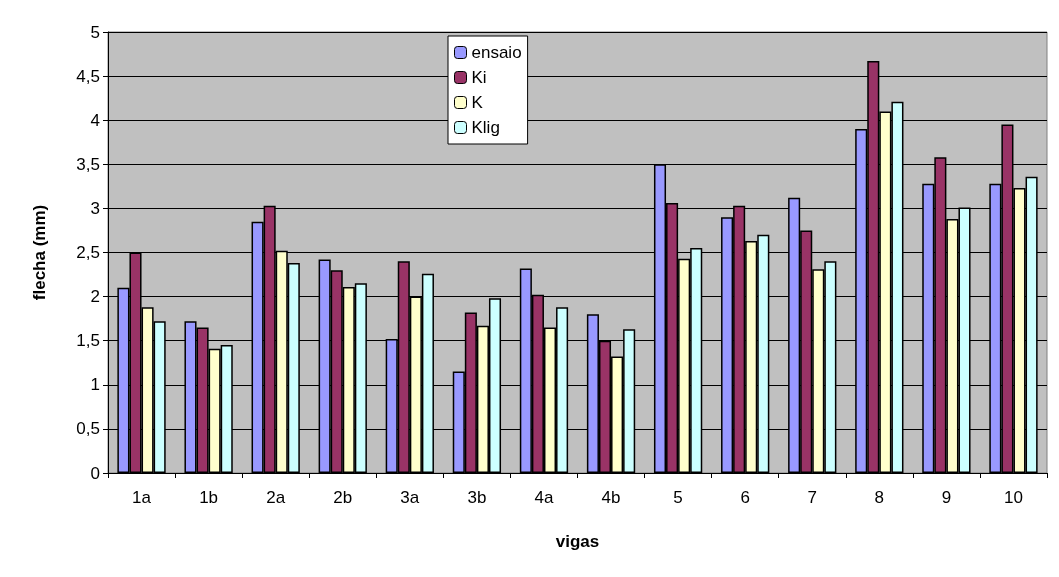 This screenshot has height=577, width=1059. What do you see at coordinates (611, 497) in the screenshot?
I see `x-tick-label: 4b` at bounding box center [611, 497].